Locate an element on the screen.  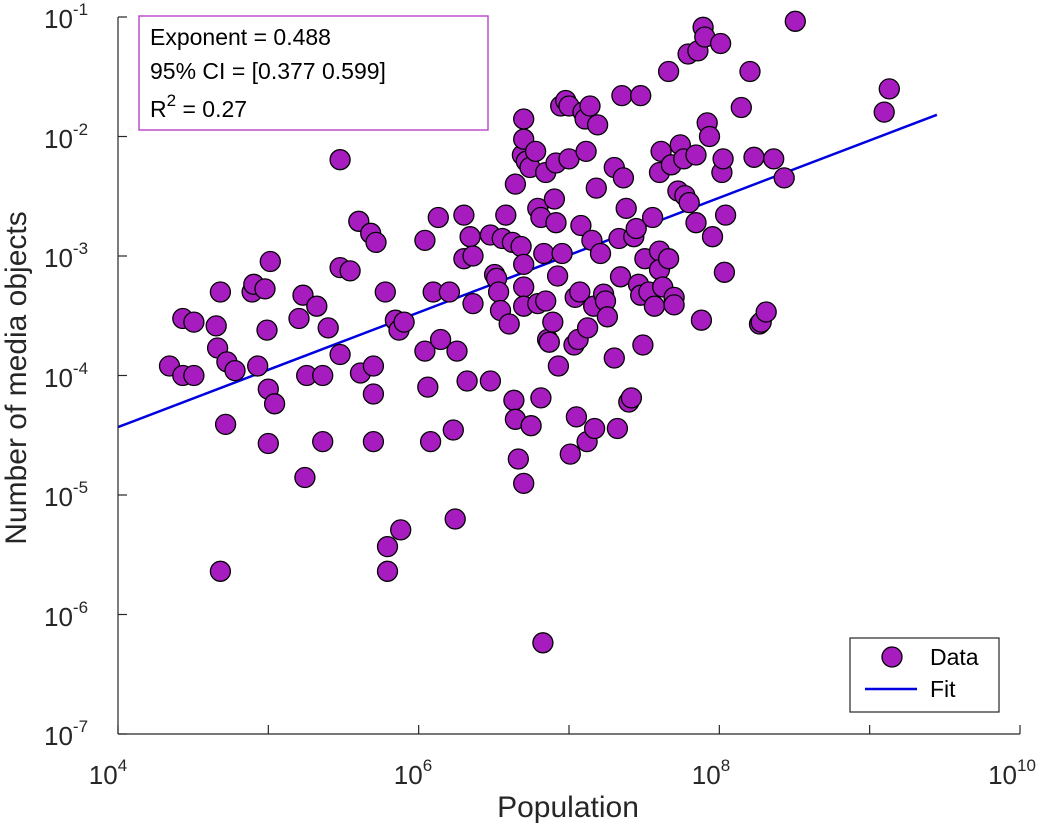
x-tick-label: 10⁴ is located at coordinates (108, 773).